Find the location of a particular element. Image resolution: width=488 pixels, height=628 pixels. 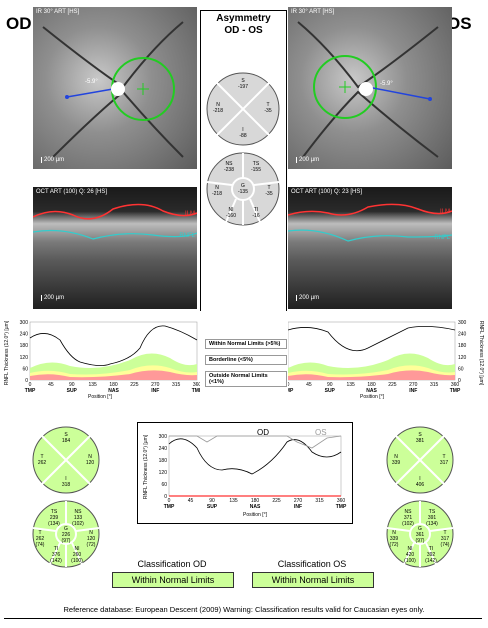

os-profile-xtick-label: 225 is located at coordinates (392, 385).